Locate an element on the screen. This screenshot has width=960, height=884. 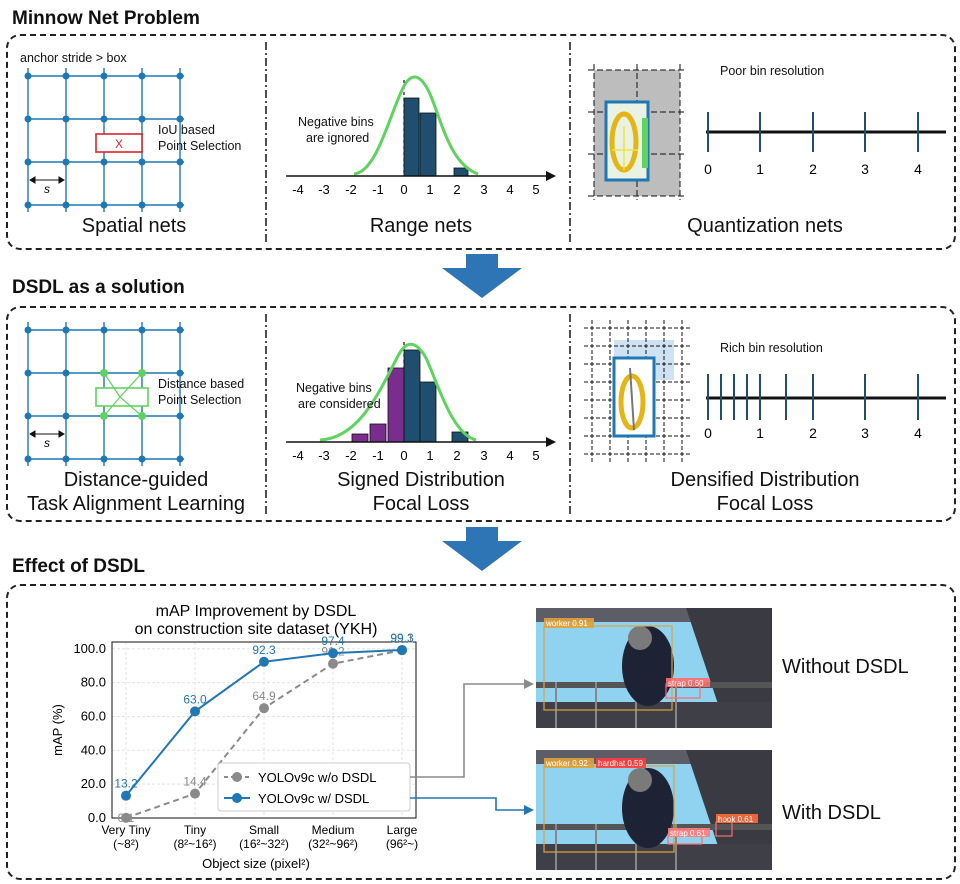
chart-series: 0.114.464.991.299.113.263.092.397.499.3 is located at coordinates (264, 728).